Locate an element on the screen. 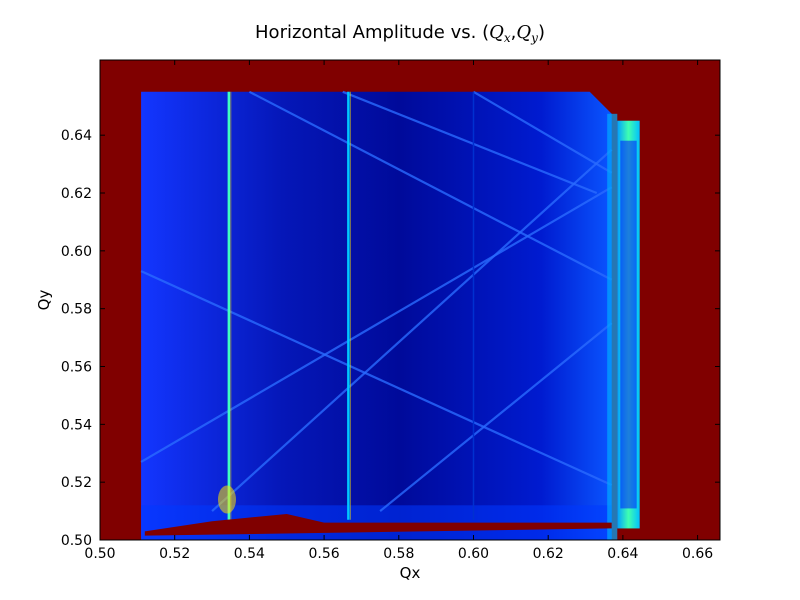 The width and height of the screenshot is (800, 600). y-tick-label: 0.50 is located at coordinates (76, 541).